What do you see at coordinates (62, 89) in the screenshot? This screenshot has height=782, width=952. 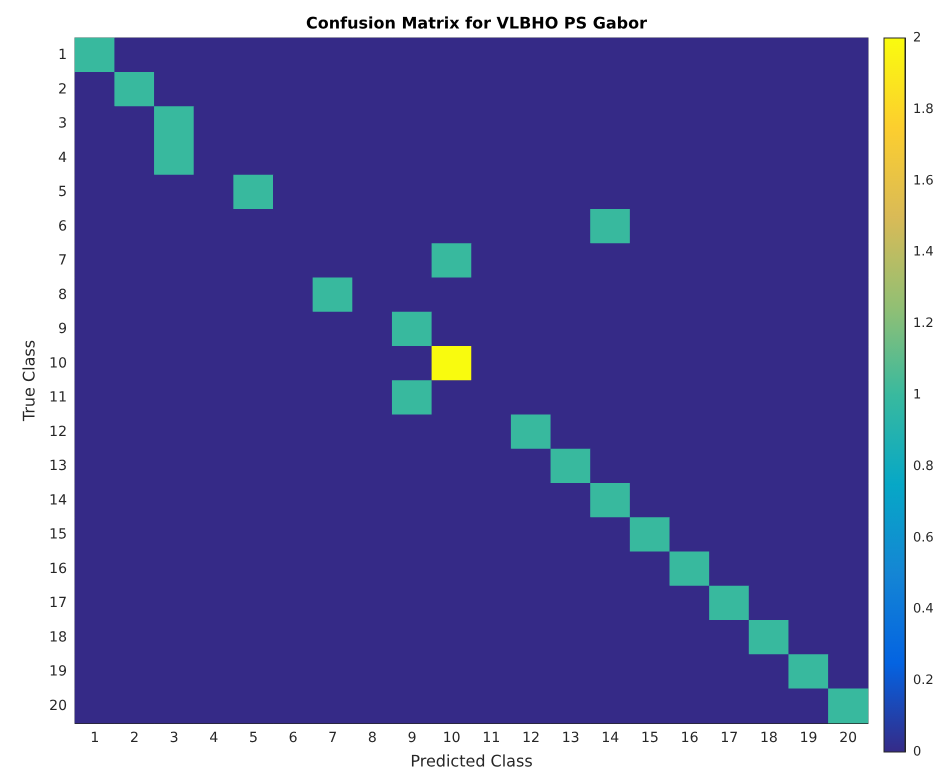 I see `y-tick-label: 2` at bounding box center [62, 89].